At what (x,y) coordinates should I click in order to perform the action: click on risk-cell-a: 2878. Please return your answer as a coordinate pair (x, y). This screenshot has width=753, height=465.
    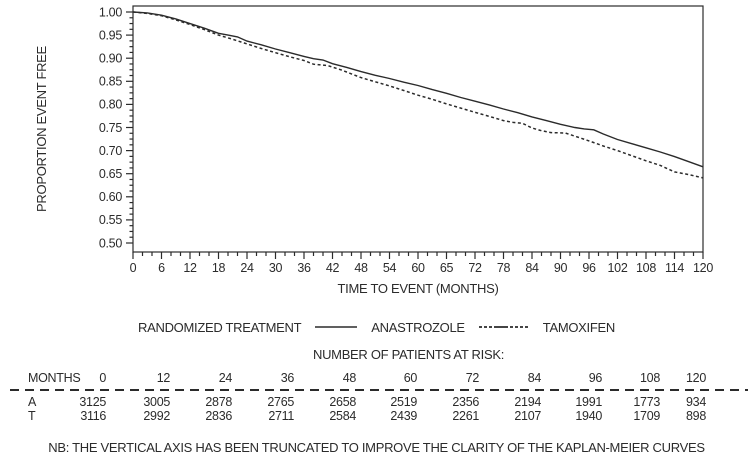
    Looking at the image, I should click on (218, 402).